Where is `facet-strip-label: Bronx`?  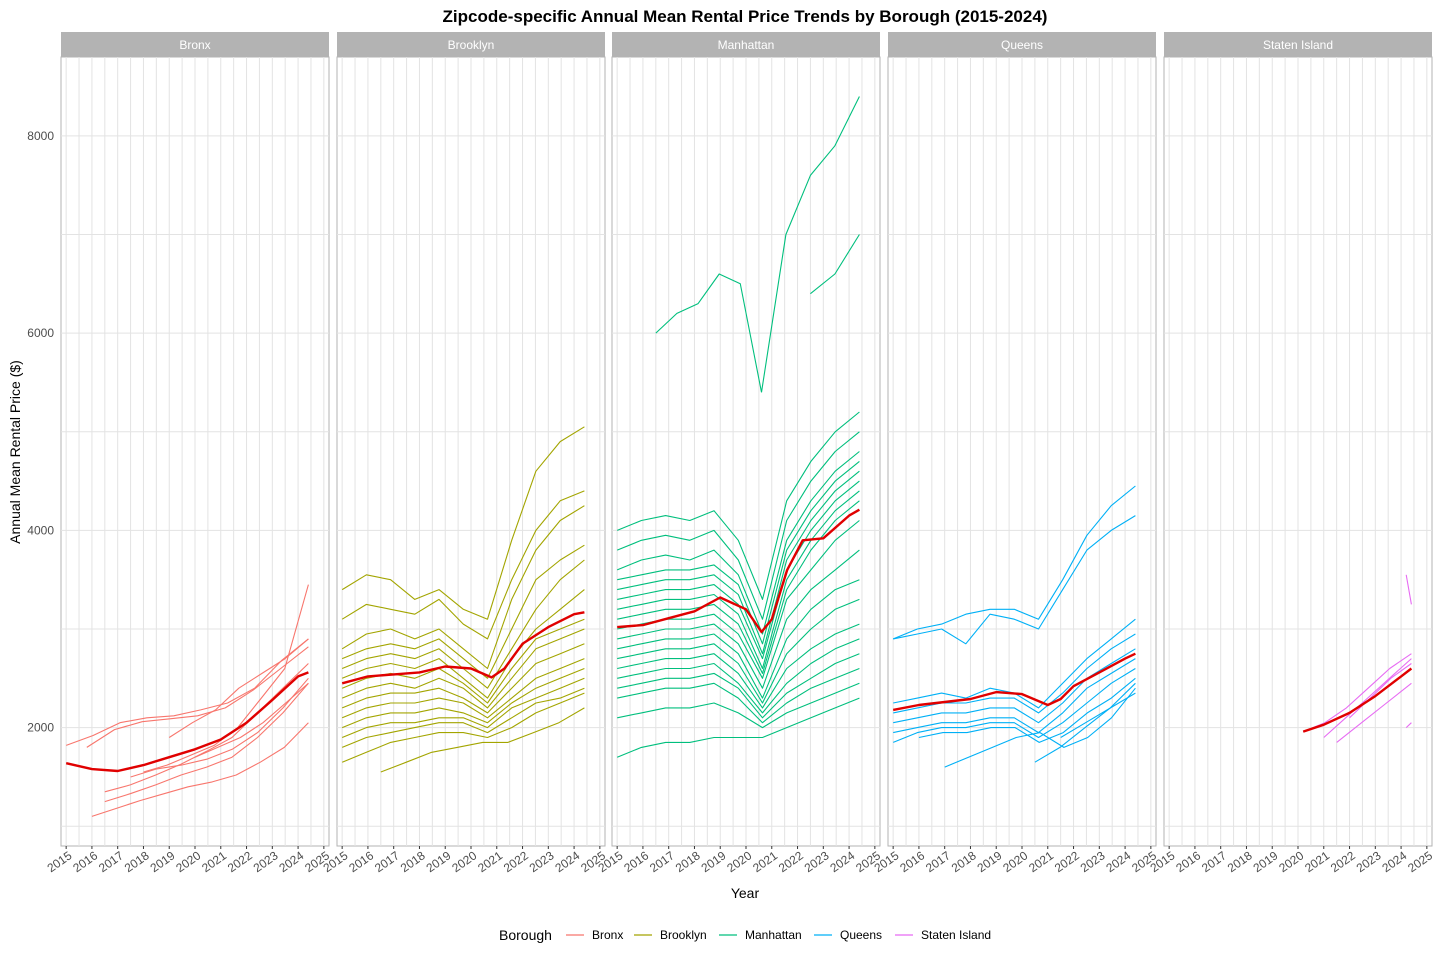
facet-strip-label: Bronx is located at coordinates (194, 45).